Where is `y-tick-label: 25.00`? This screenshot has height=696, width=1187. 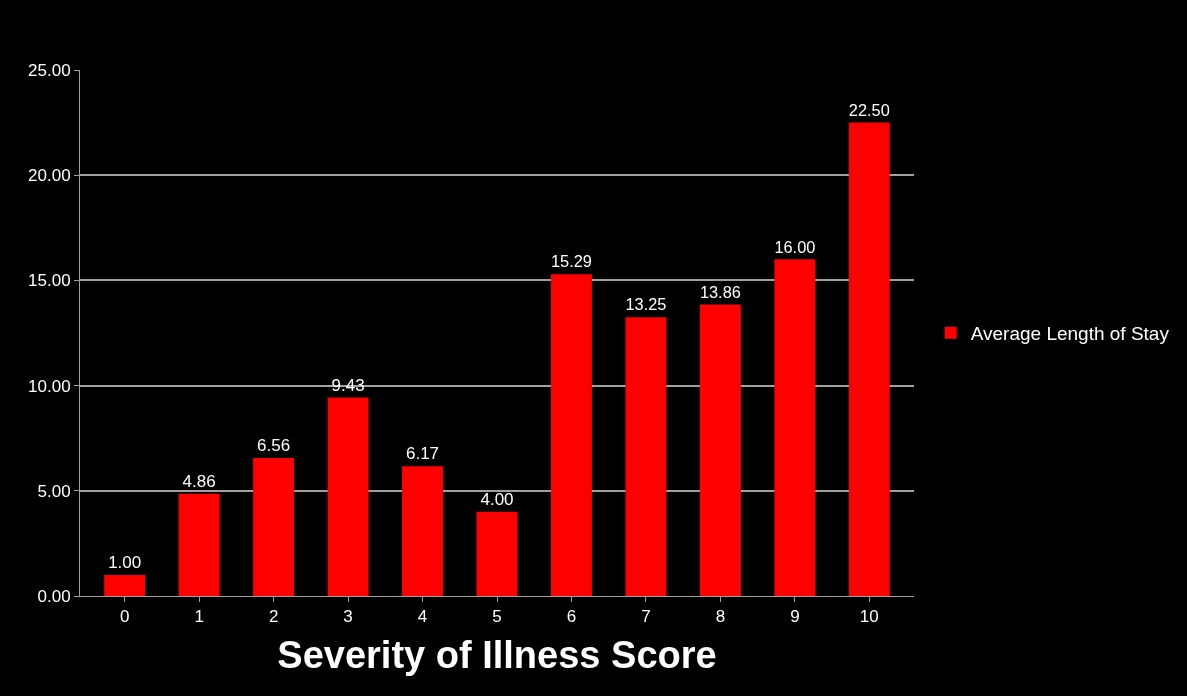
y-tick-label: 25.00 is located at coordinates (49, 70).